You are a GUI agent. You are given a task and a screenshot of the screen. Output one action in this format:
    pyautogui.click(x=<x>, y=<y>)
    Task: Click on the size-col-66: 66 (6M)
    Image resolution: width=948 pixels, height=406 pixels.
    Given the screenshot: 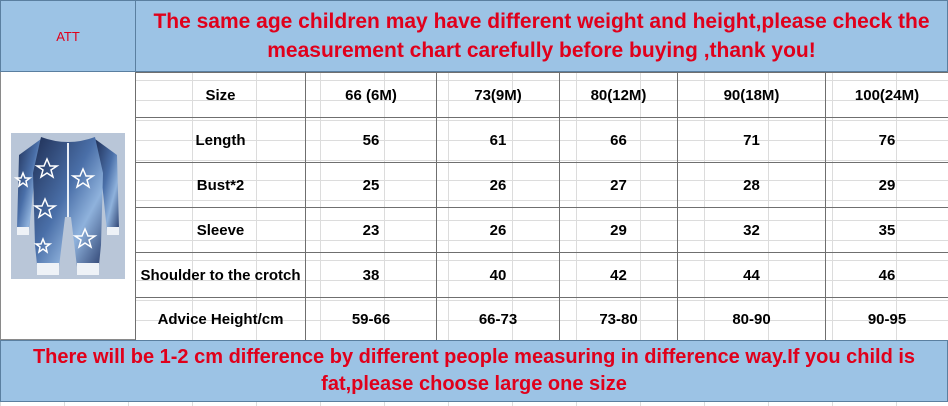 What is the action you would take?
    pyautogui.click(x=371, y=95)
    